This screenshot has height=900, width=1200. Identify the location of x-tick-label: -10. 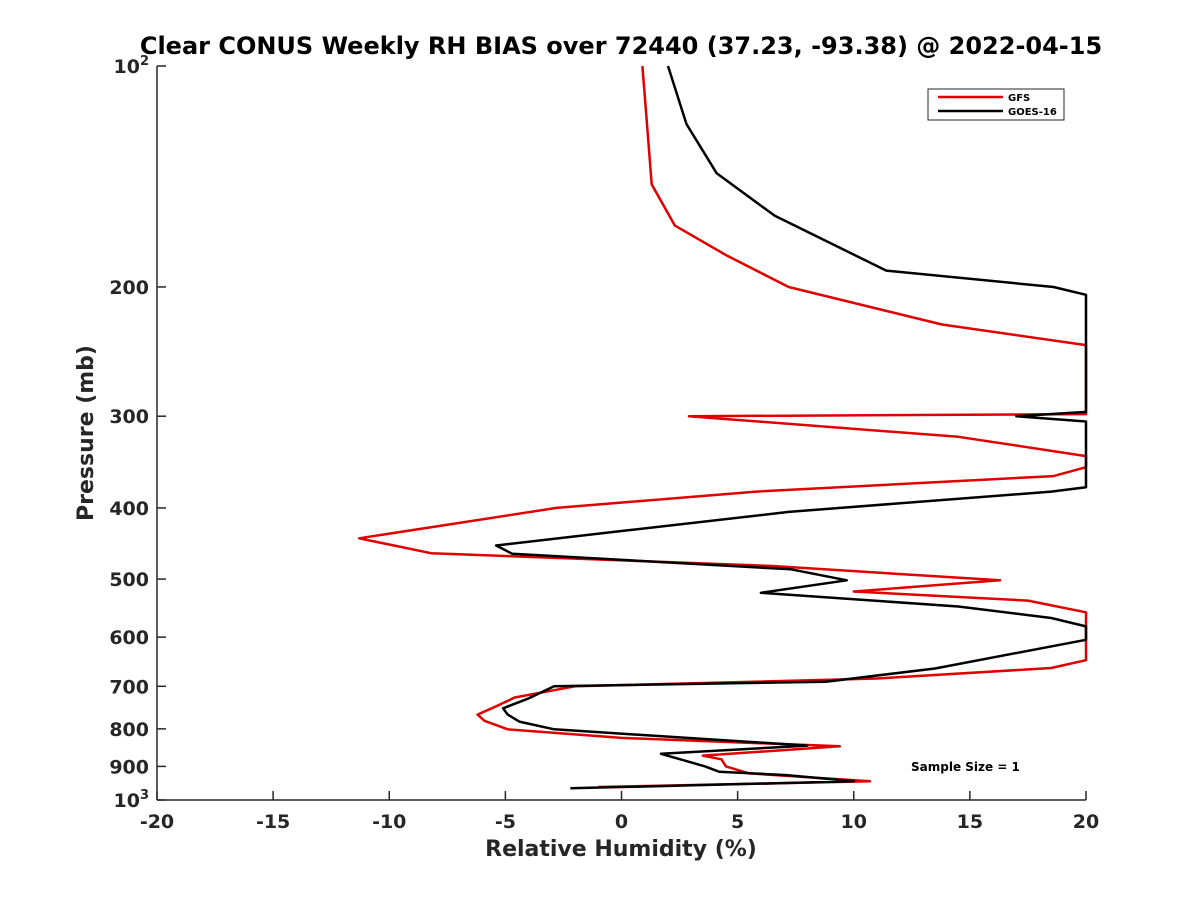
(389, 822).